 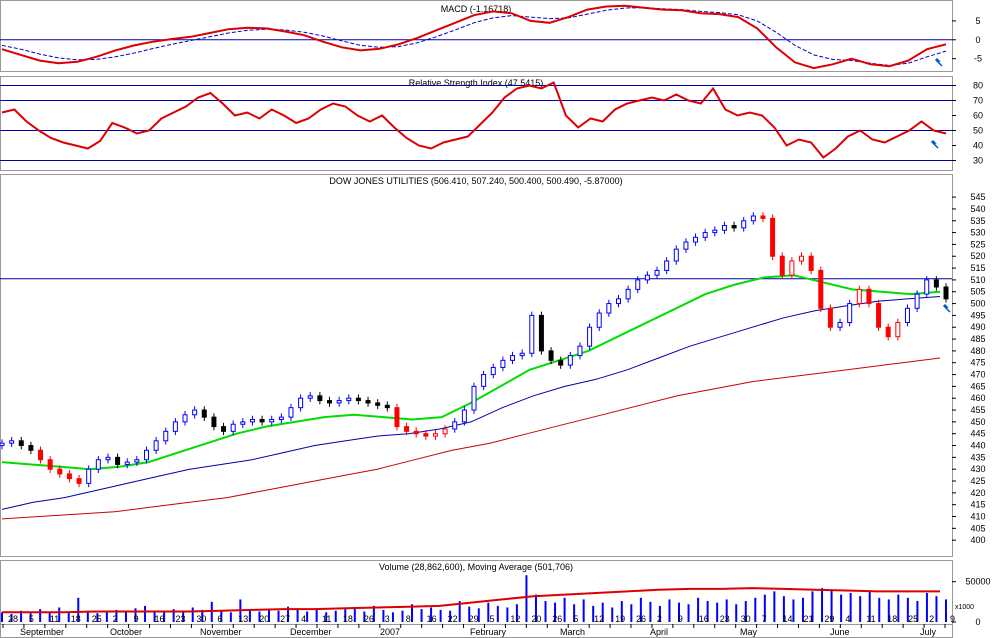 What do you see at coordinates (977, 398) in the screenshot?
I see `price-tick-label: 460` at bounding box center [977, 398].